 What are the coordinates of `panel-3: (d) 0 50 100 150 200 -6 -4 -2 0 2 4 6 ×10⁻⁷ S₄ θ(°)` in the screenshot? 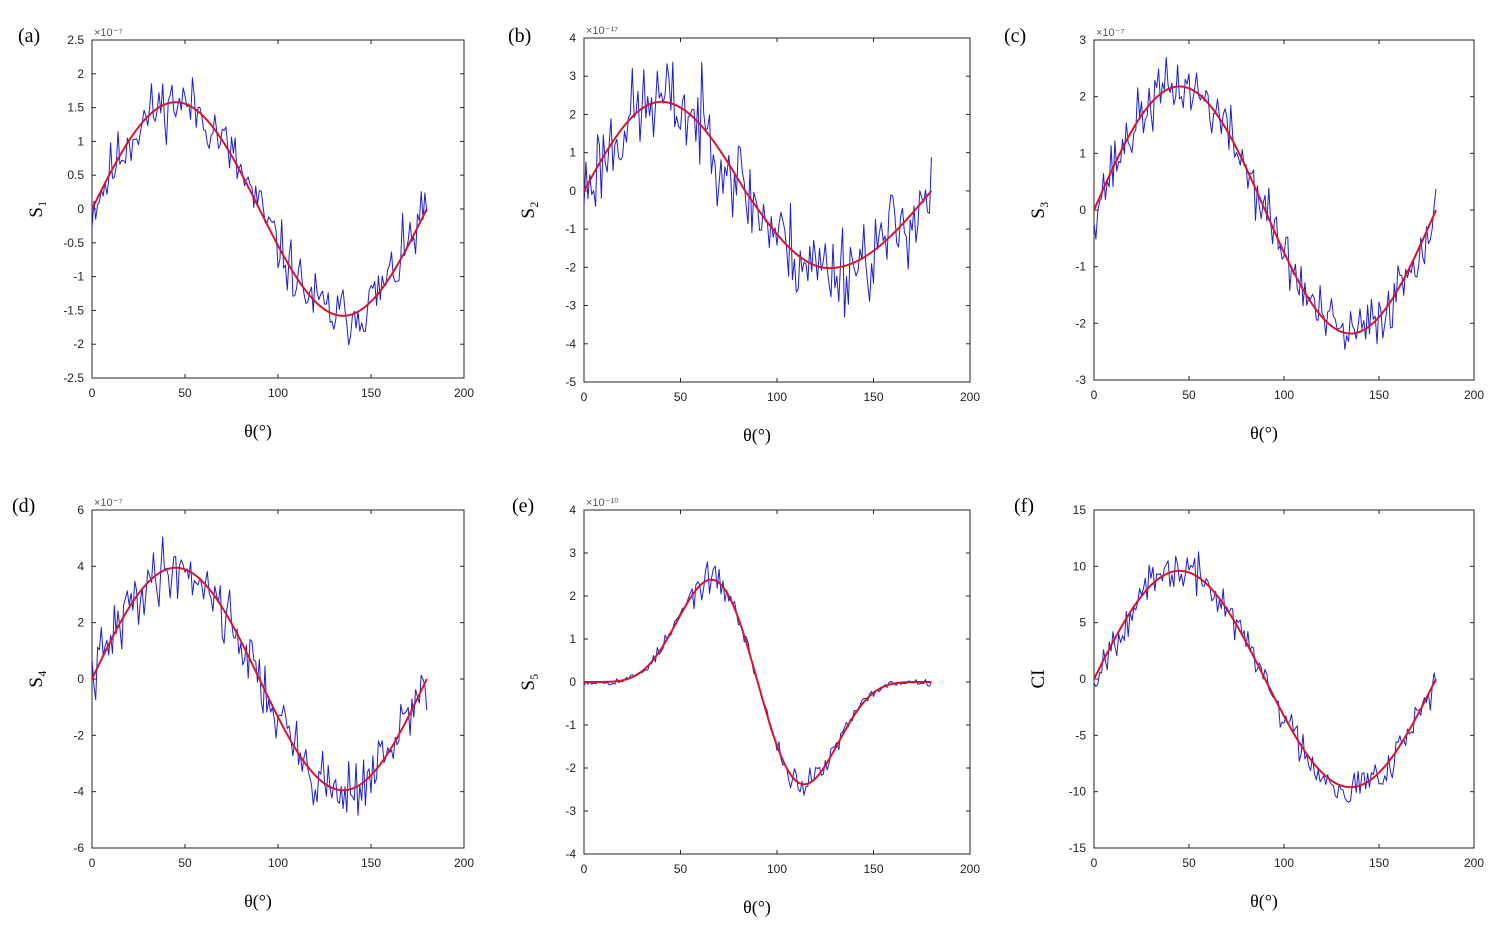 It's located at (243, 703).